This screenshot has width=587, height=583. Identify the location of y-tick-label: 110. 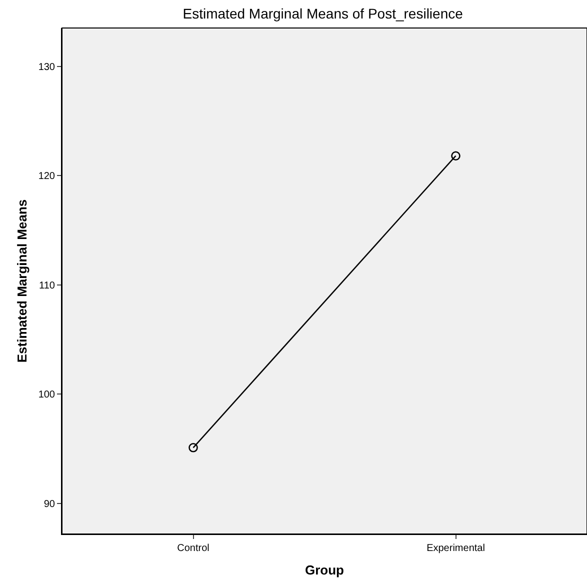
(47, 286).